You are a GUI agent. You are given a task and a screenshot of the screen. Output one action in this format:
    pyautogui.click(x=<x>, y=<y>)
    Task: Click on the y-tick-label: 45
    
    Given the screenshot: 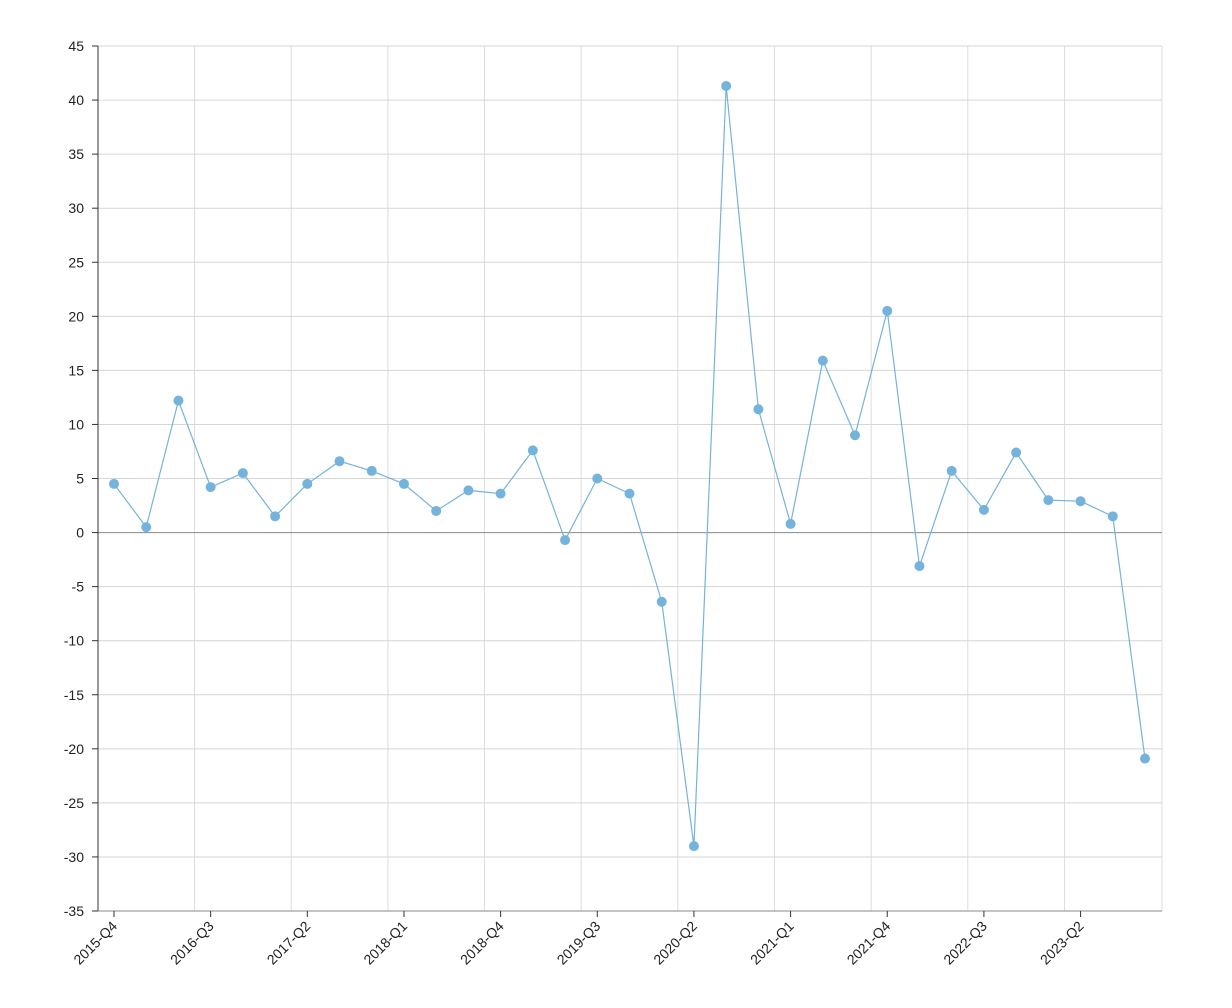 What is the action you would take?
    pyautogui.click(x=76, y=46)
    